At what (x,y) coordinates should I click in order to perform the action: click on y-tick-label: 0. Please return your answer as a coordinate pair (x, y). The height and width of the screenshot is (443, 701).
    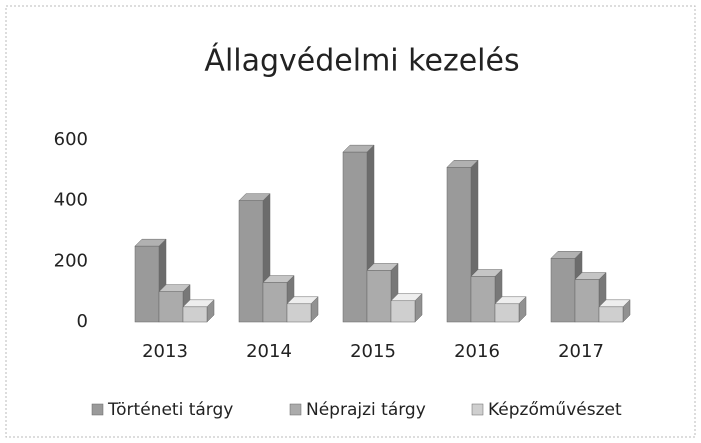
    Looking at the image, I should click on (82, 321).